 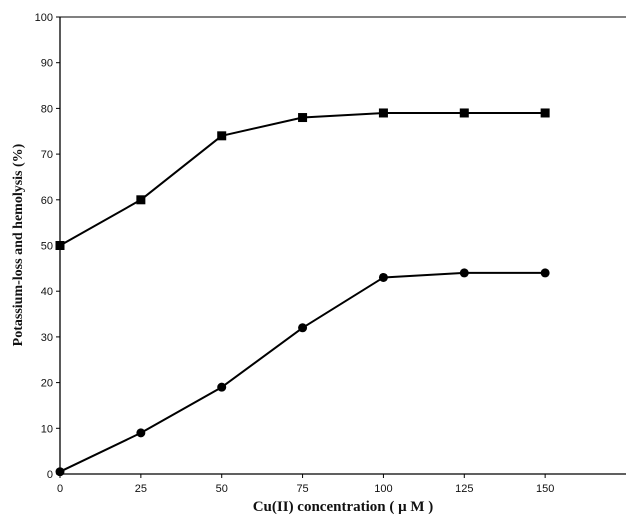 What do you see at coordinates (47, 429) in the screenshot?
I see `y-tick-label: 10` at bounding box center [47, 429].